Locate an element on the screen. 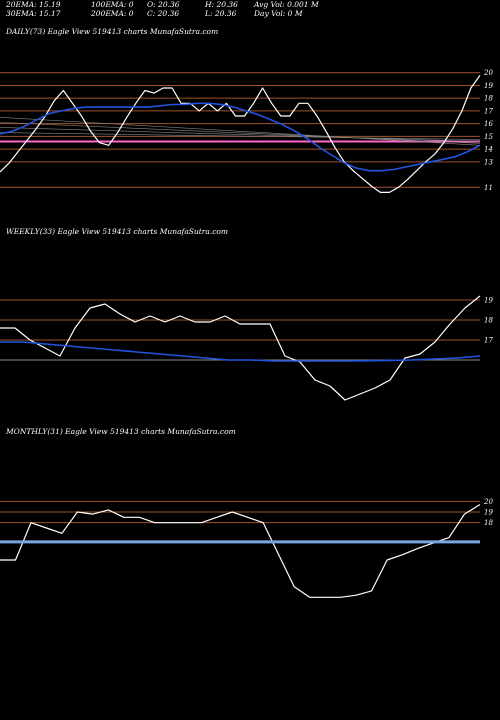  header-low: L: 20.36 is located at coordinates (221, 13).